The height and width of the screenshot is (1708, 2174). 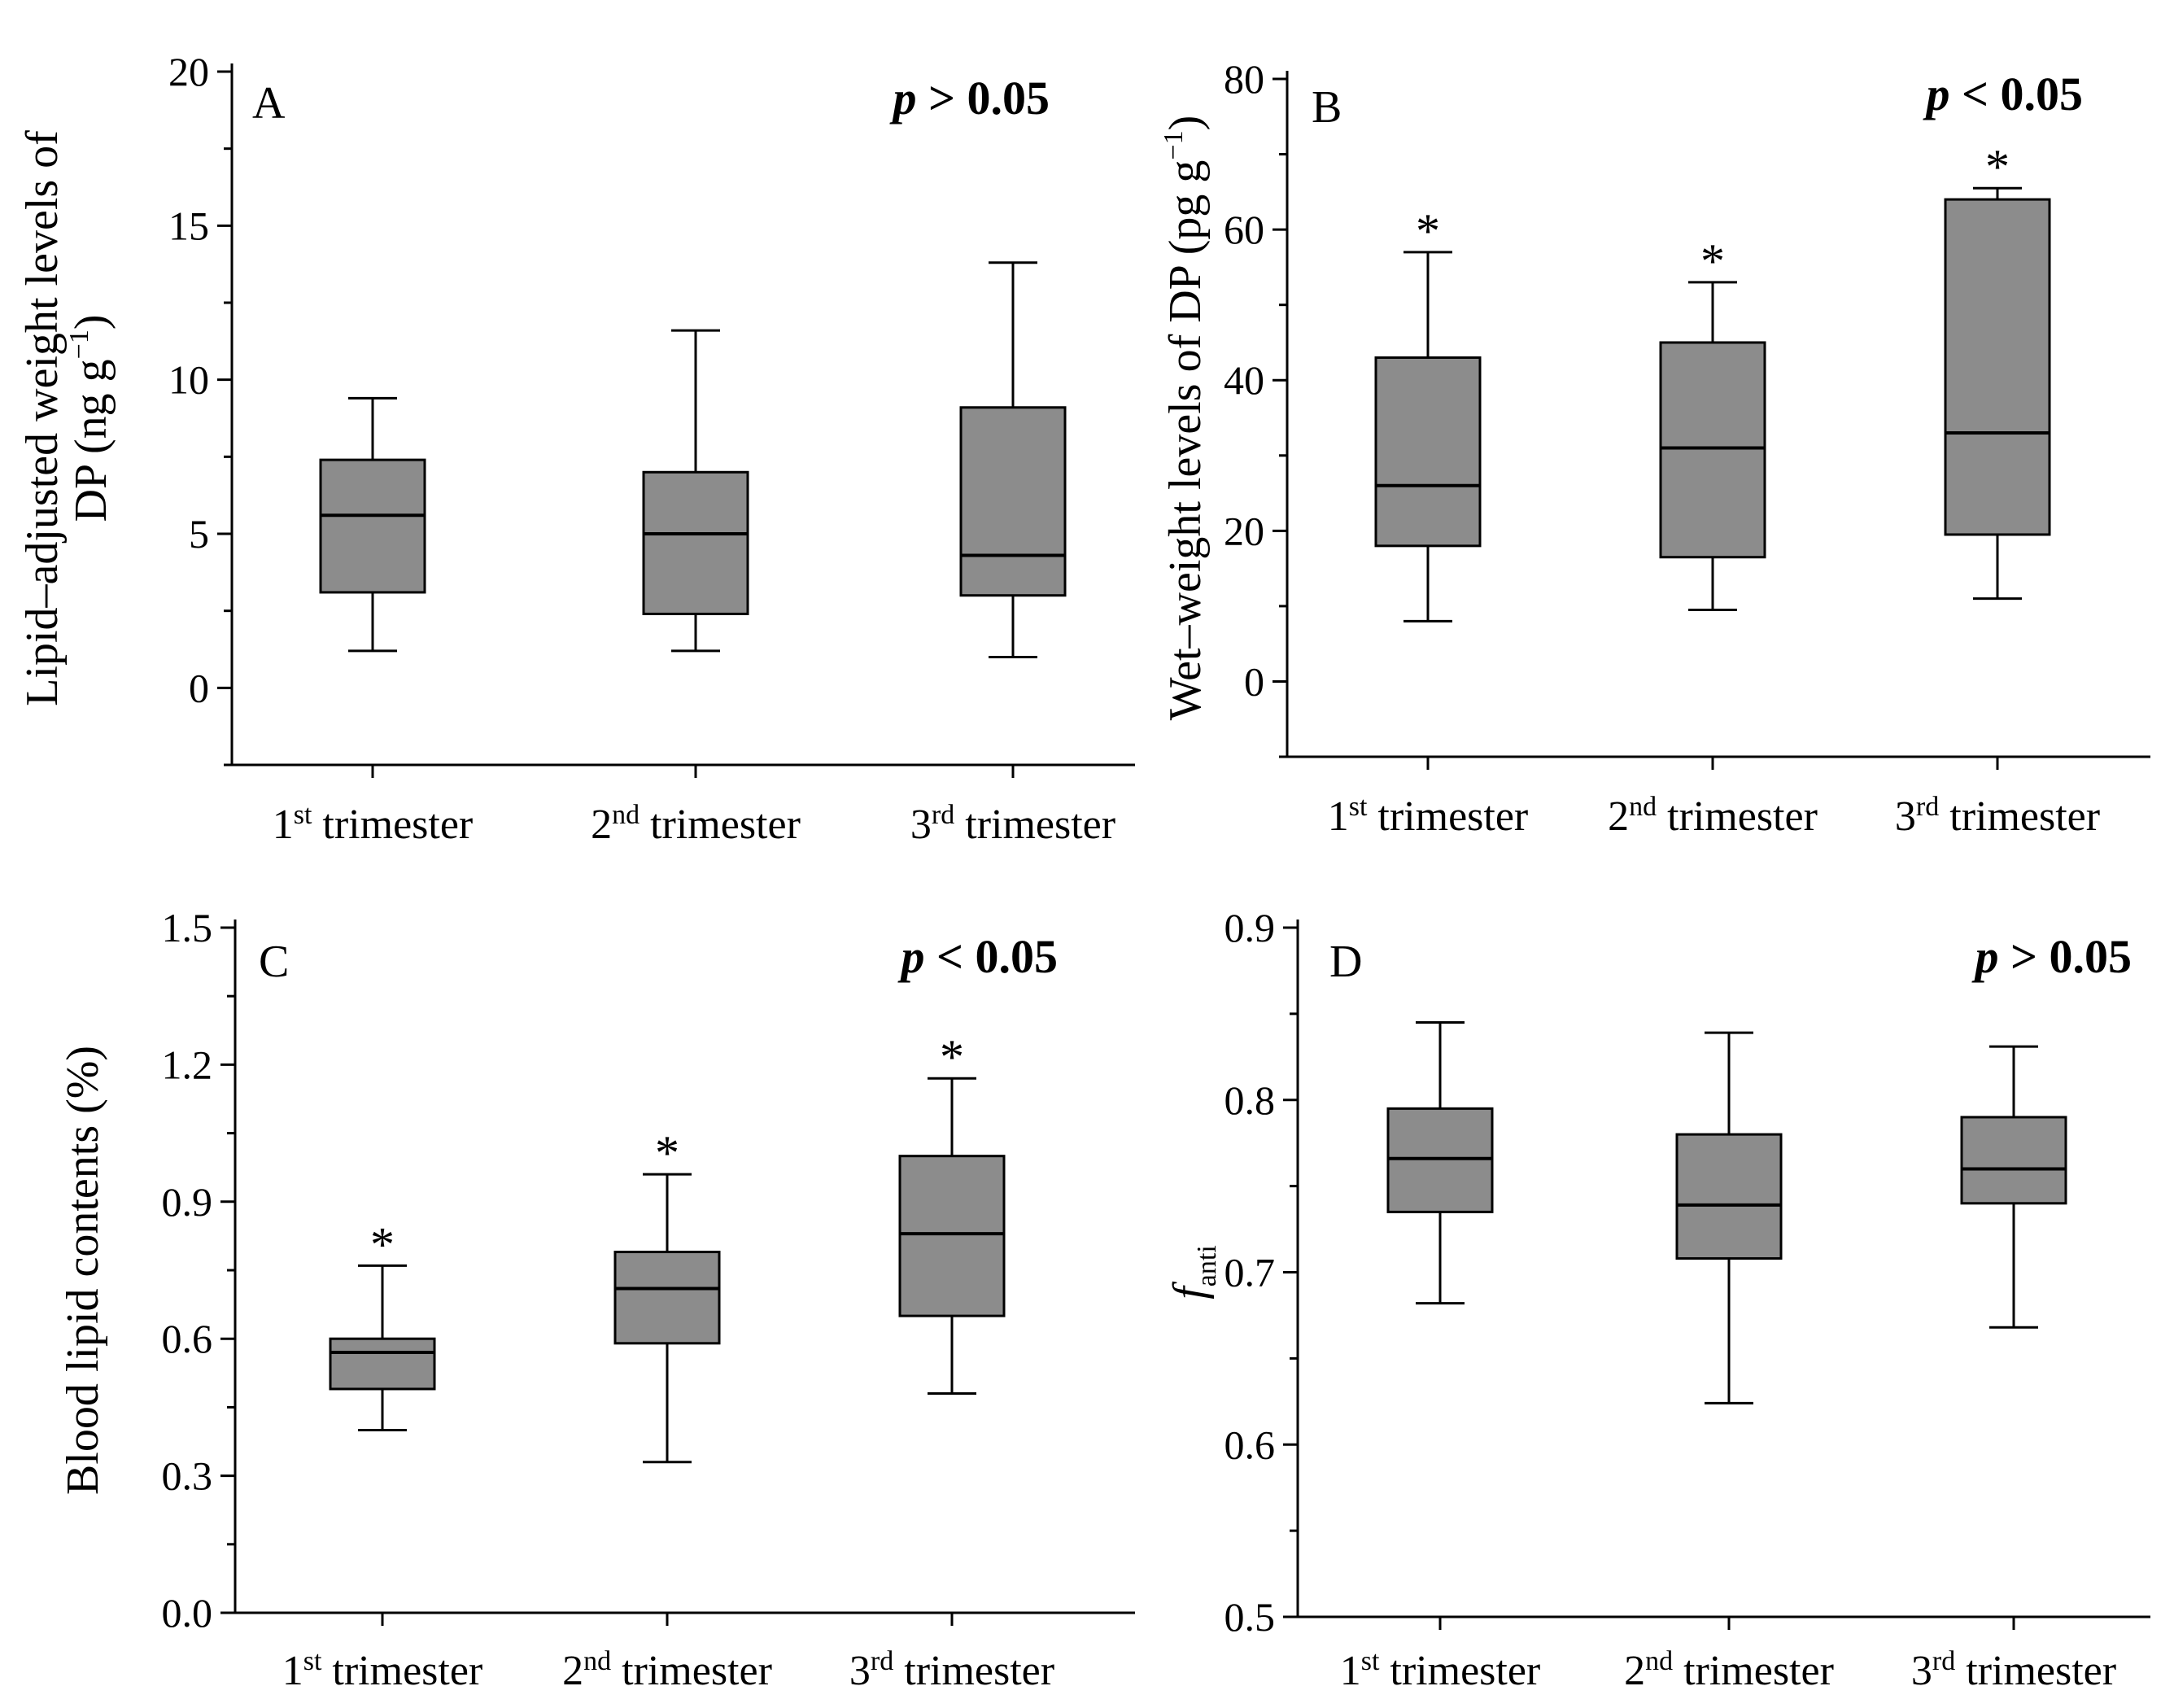 I want to click on y-axis-title: fanti, so click(x=1193, y=1273).